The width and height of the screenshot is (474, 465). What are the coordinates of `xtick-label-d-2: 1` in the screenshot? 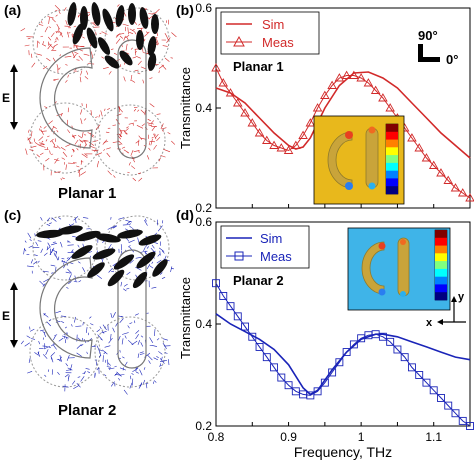 It's located at (361, 437).